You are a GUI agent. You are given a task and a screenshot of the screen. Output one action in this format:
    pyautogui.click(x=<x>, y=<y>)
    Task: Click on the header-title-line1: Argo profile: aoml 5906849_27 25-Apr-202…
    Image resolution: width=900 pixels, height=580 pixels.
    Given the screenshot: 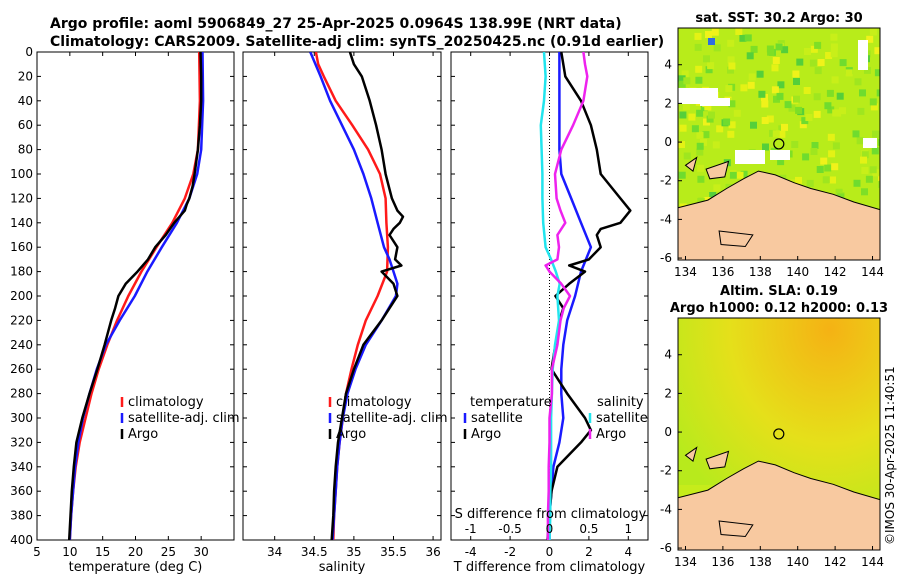 What is the action you would take?
    pyautogui.click(x=336, y=24)
    